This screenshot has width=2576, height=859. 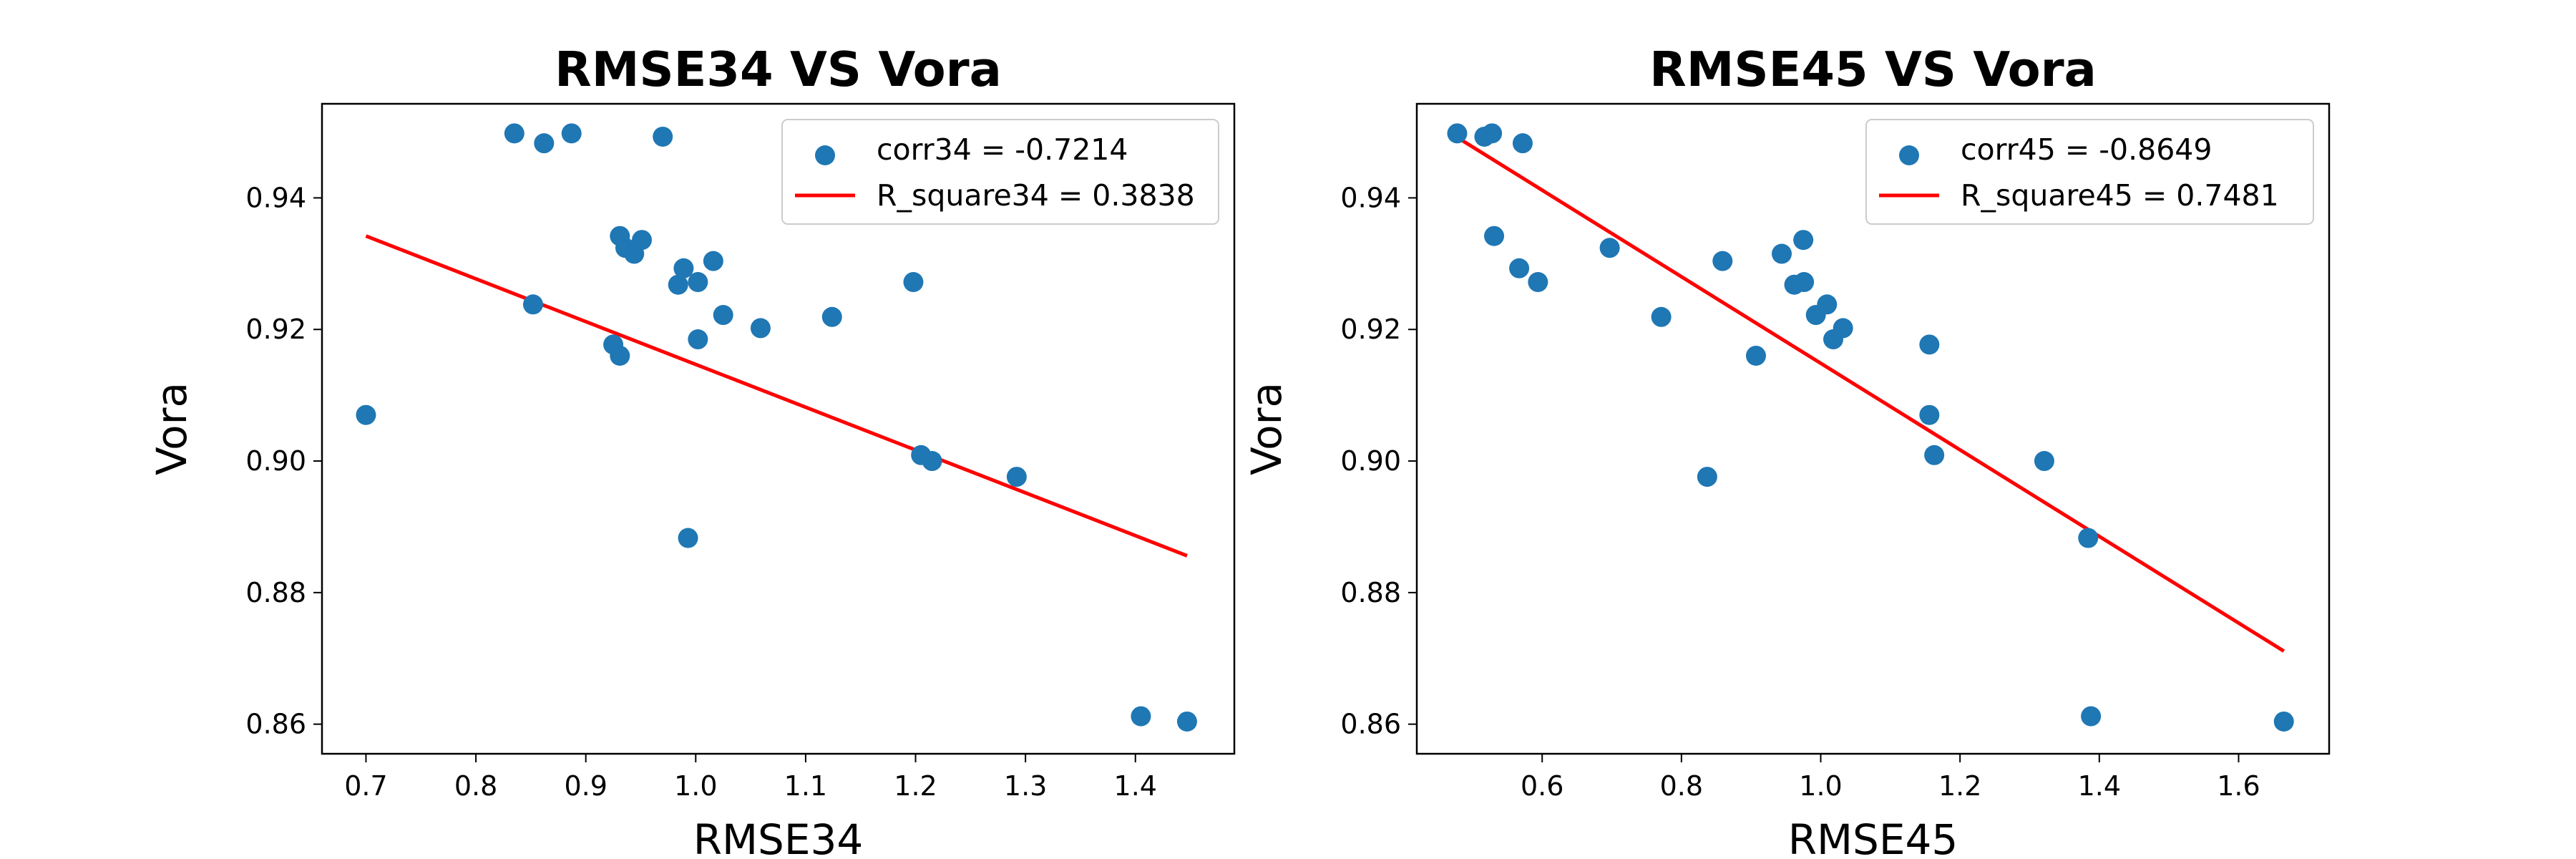 What do you see at coordinates (1036, 195) in the screenshot?
I see `legend-label: R_square34 = 0.3838` at bounding box center [1036, 195].